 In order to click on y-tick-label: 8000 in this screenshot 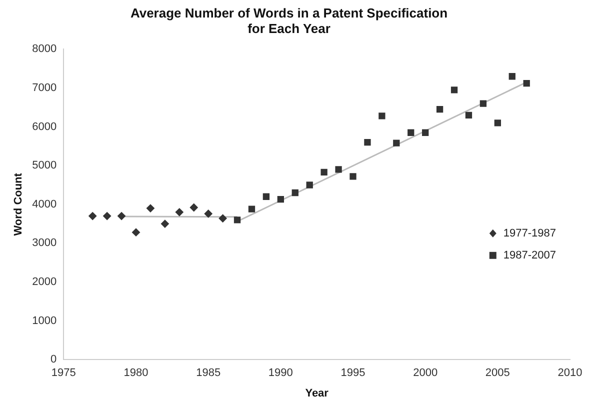, I will do `click(44, 49)`.